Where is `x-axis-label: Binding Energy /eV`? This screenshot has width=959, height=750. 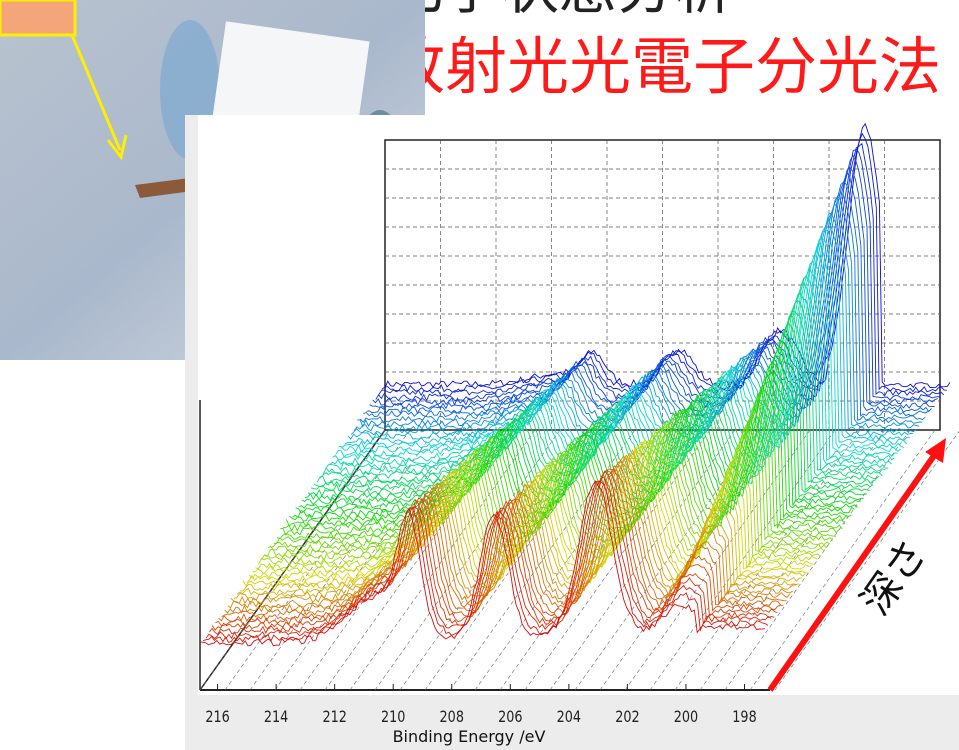 x-axis-label: Binding Energy /eV is located at coordinates (469, 736).